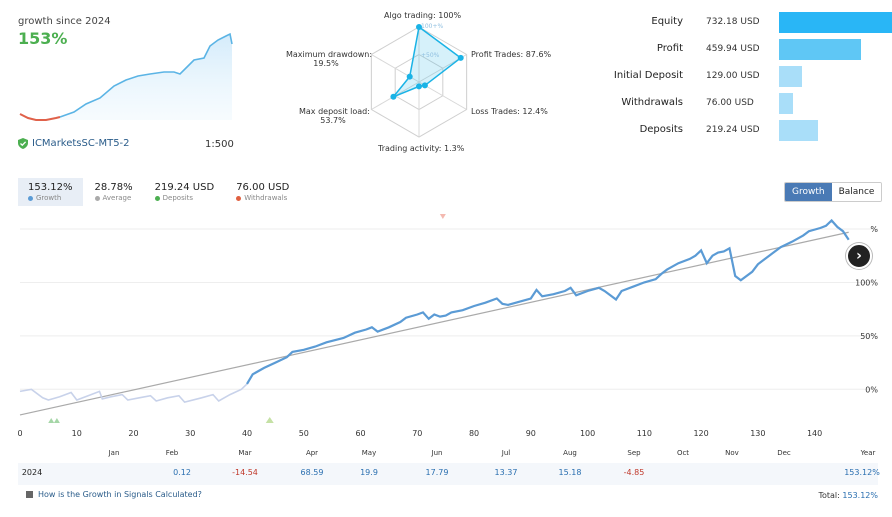  What do you see at coordinates (329, 59) in the screenshot?
I see `radar-label-drawdown: Maximum drawdown: 19.5%` at bounding box center [329, 59].